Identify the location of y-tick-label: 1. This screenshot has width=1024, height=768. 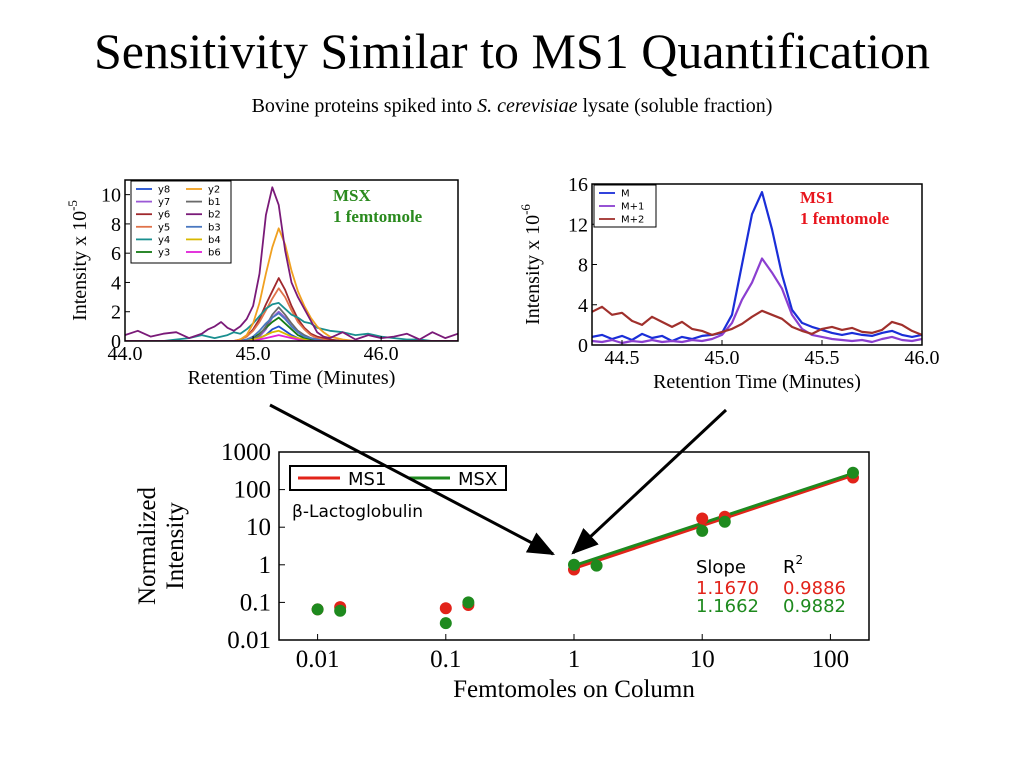
(265, 565).